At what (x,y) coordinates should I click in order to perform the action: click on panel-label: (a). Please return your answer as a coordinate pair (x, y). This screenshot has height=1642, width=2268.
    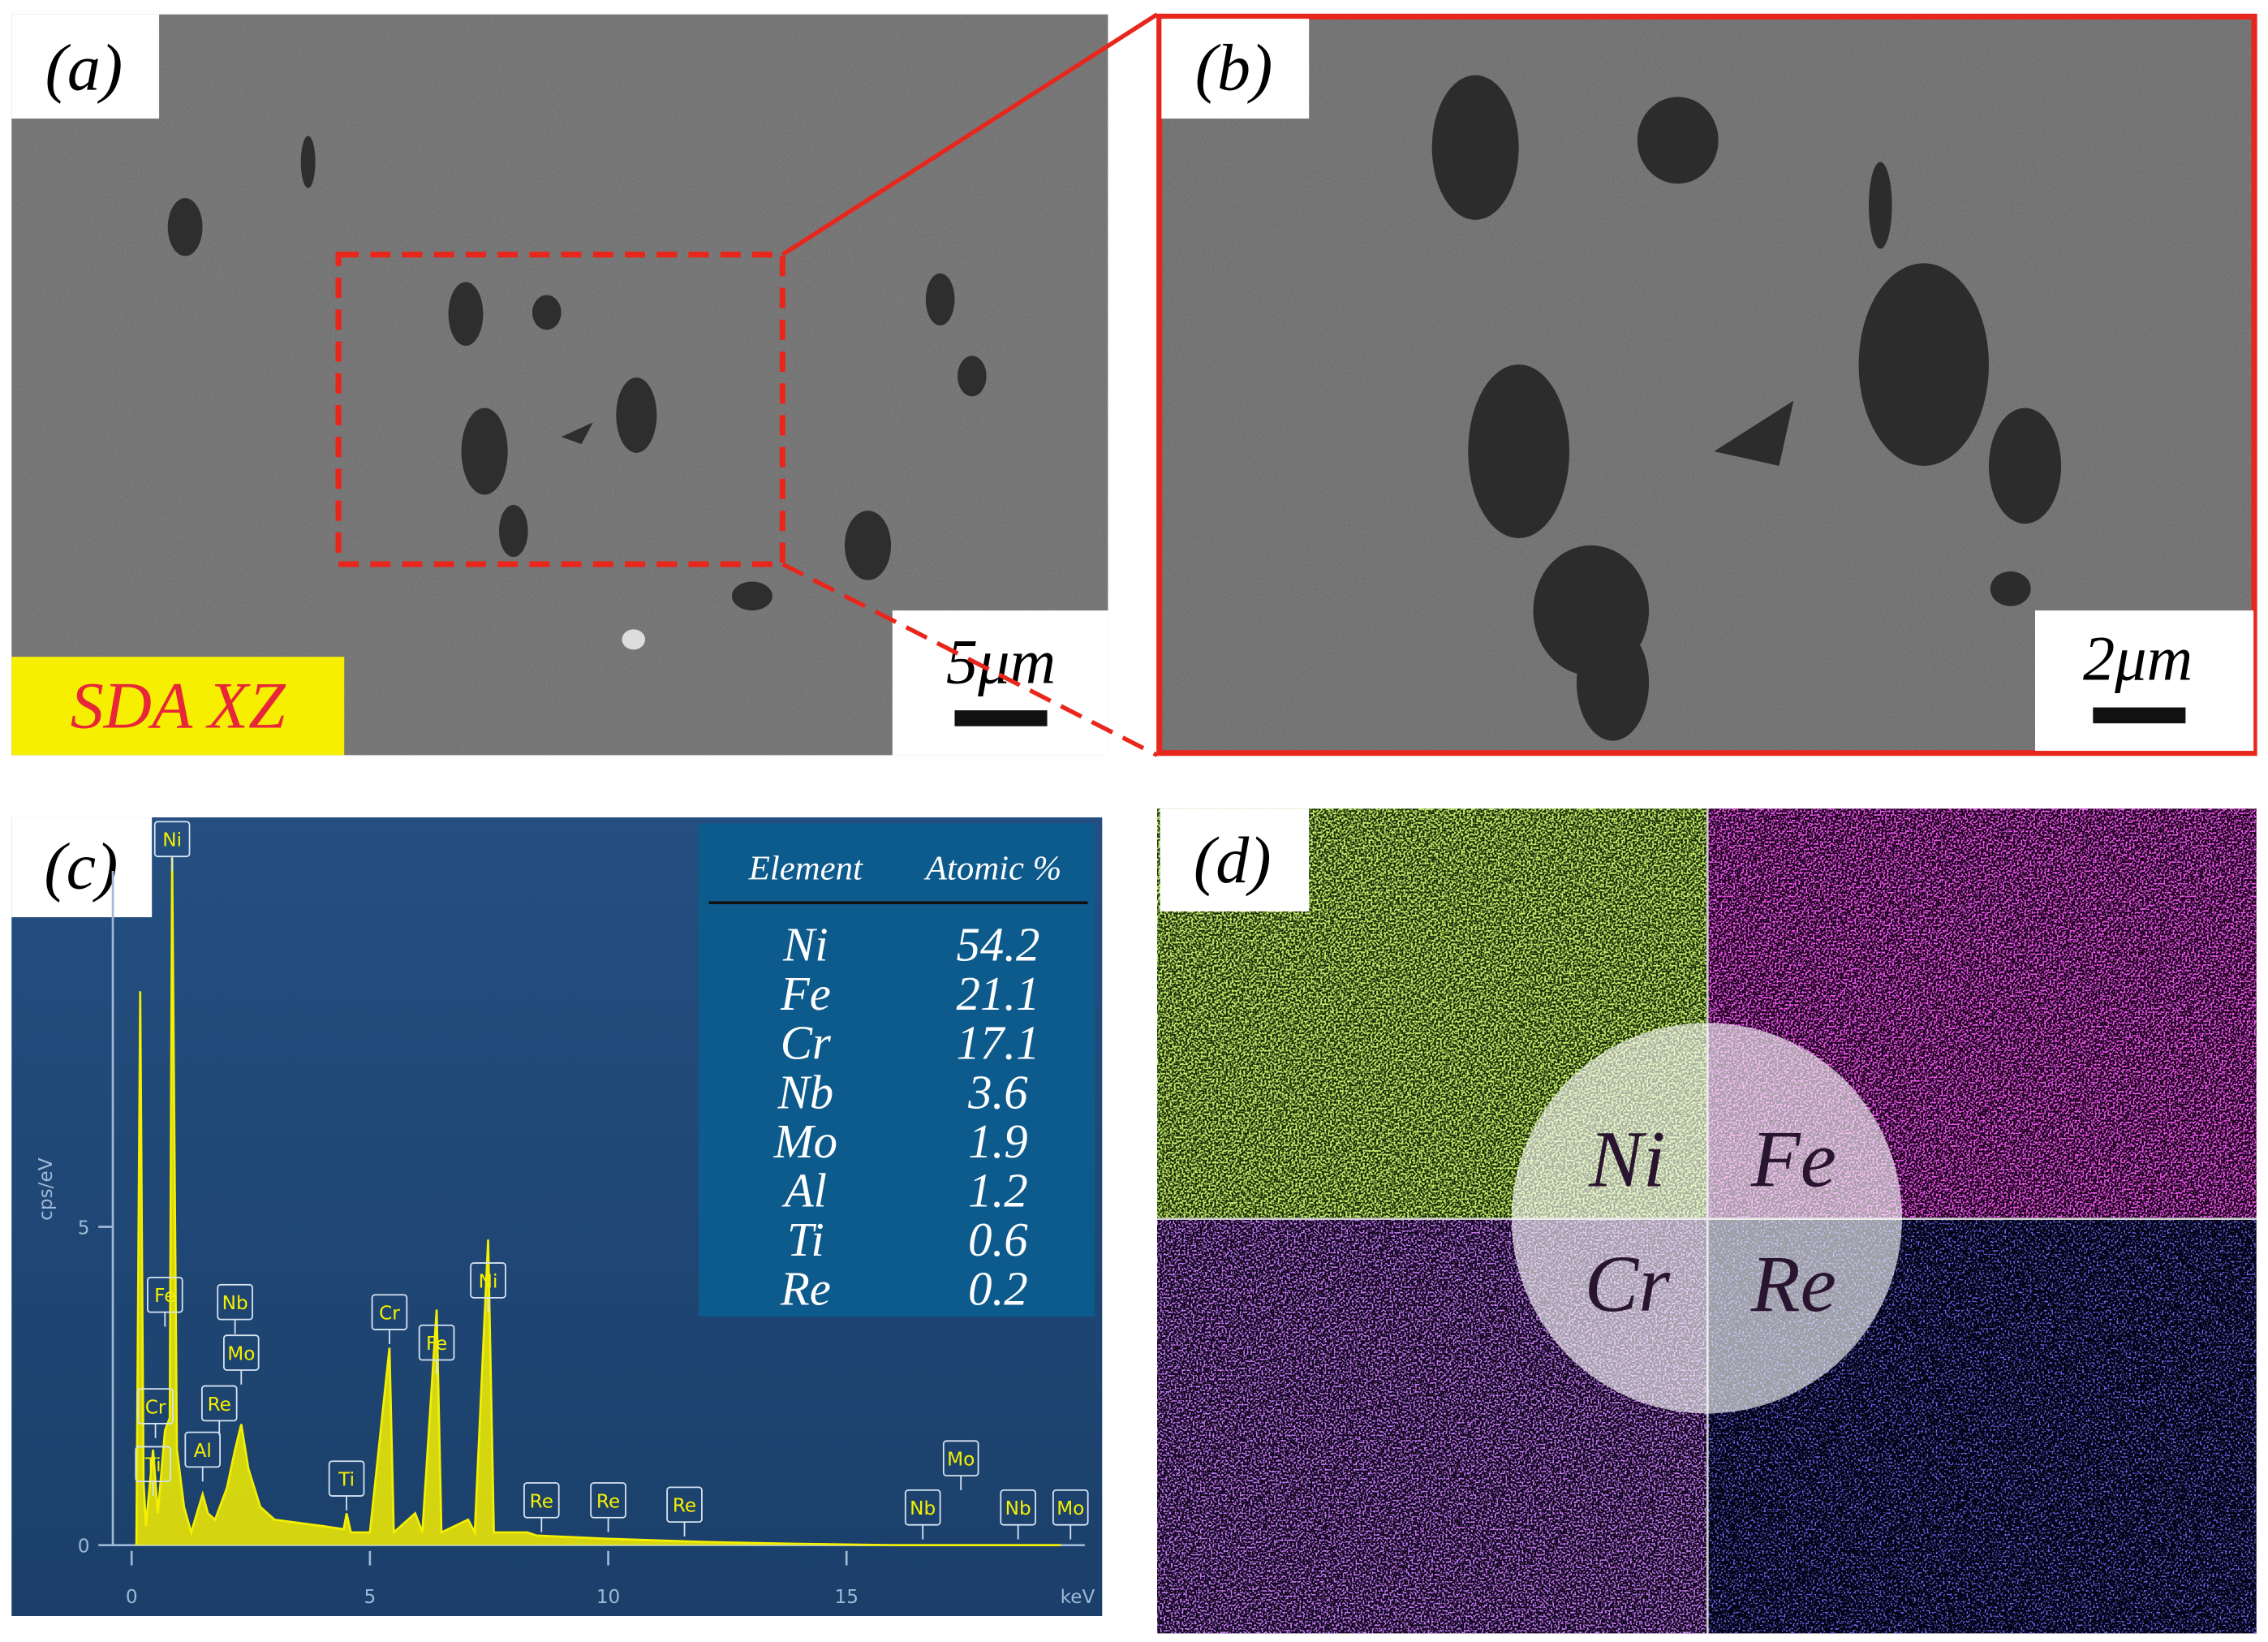
    Looking at the image, I should click on (84, 67).